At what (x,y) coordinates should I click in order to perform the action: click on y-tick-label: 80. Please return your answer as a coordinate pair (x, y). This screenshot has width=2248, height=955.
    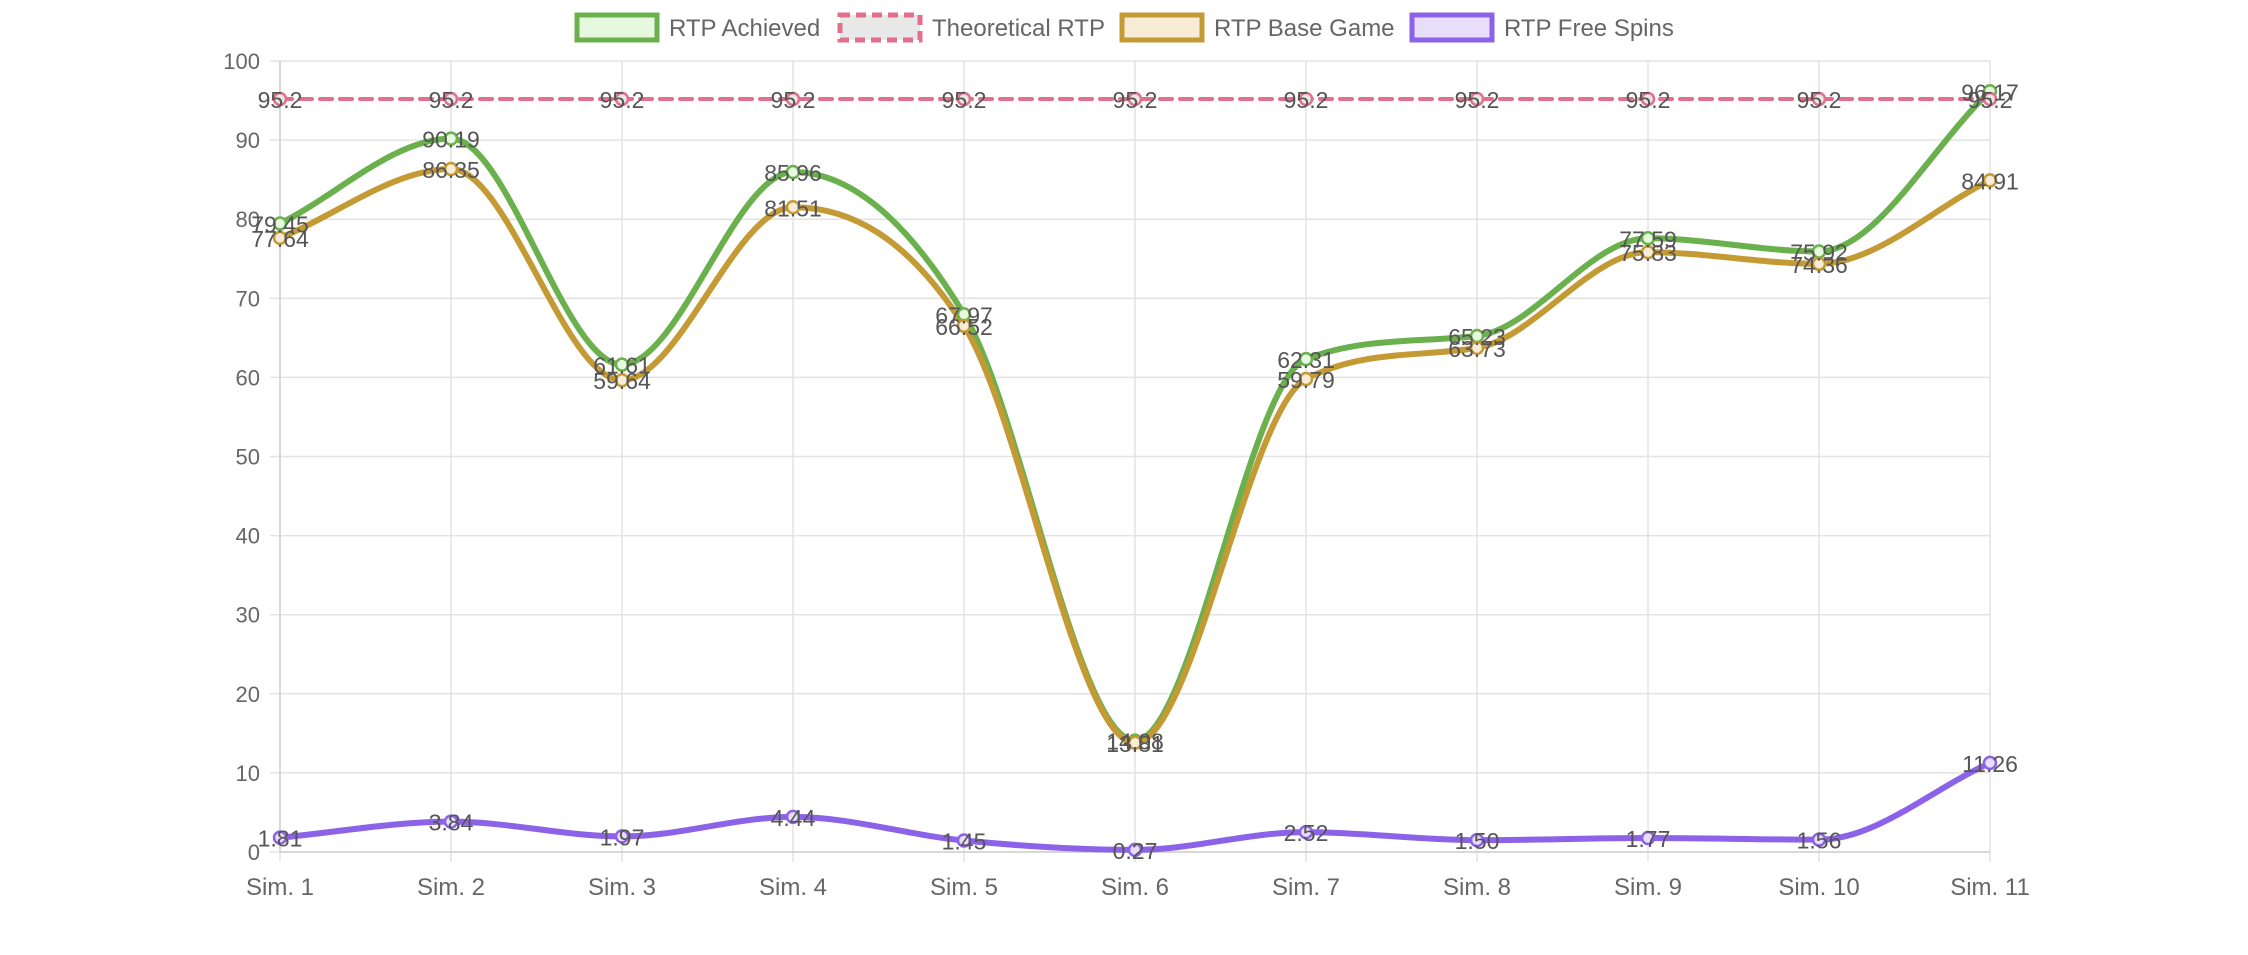
    Looking at the image, I should click on (248, 219).